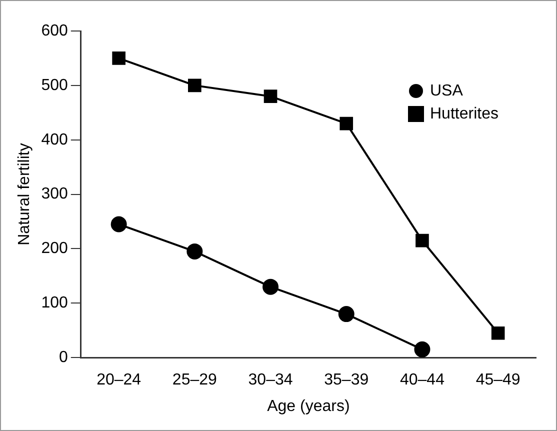  What do you see at coordinates (464, 113) in the screenshot?
I see `legend-label: Hutterites` at bounding box center [464, 113].